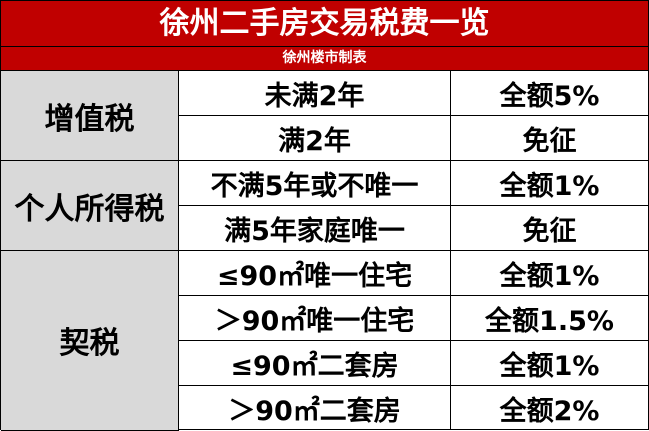 Image resolution: width=649 pixels, height=431 pixels. Describe the element at coordinates (549, 318) in the screenshot. I see `rate-cell: 全额1.5%` at that location.